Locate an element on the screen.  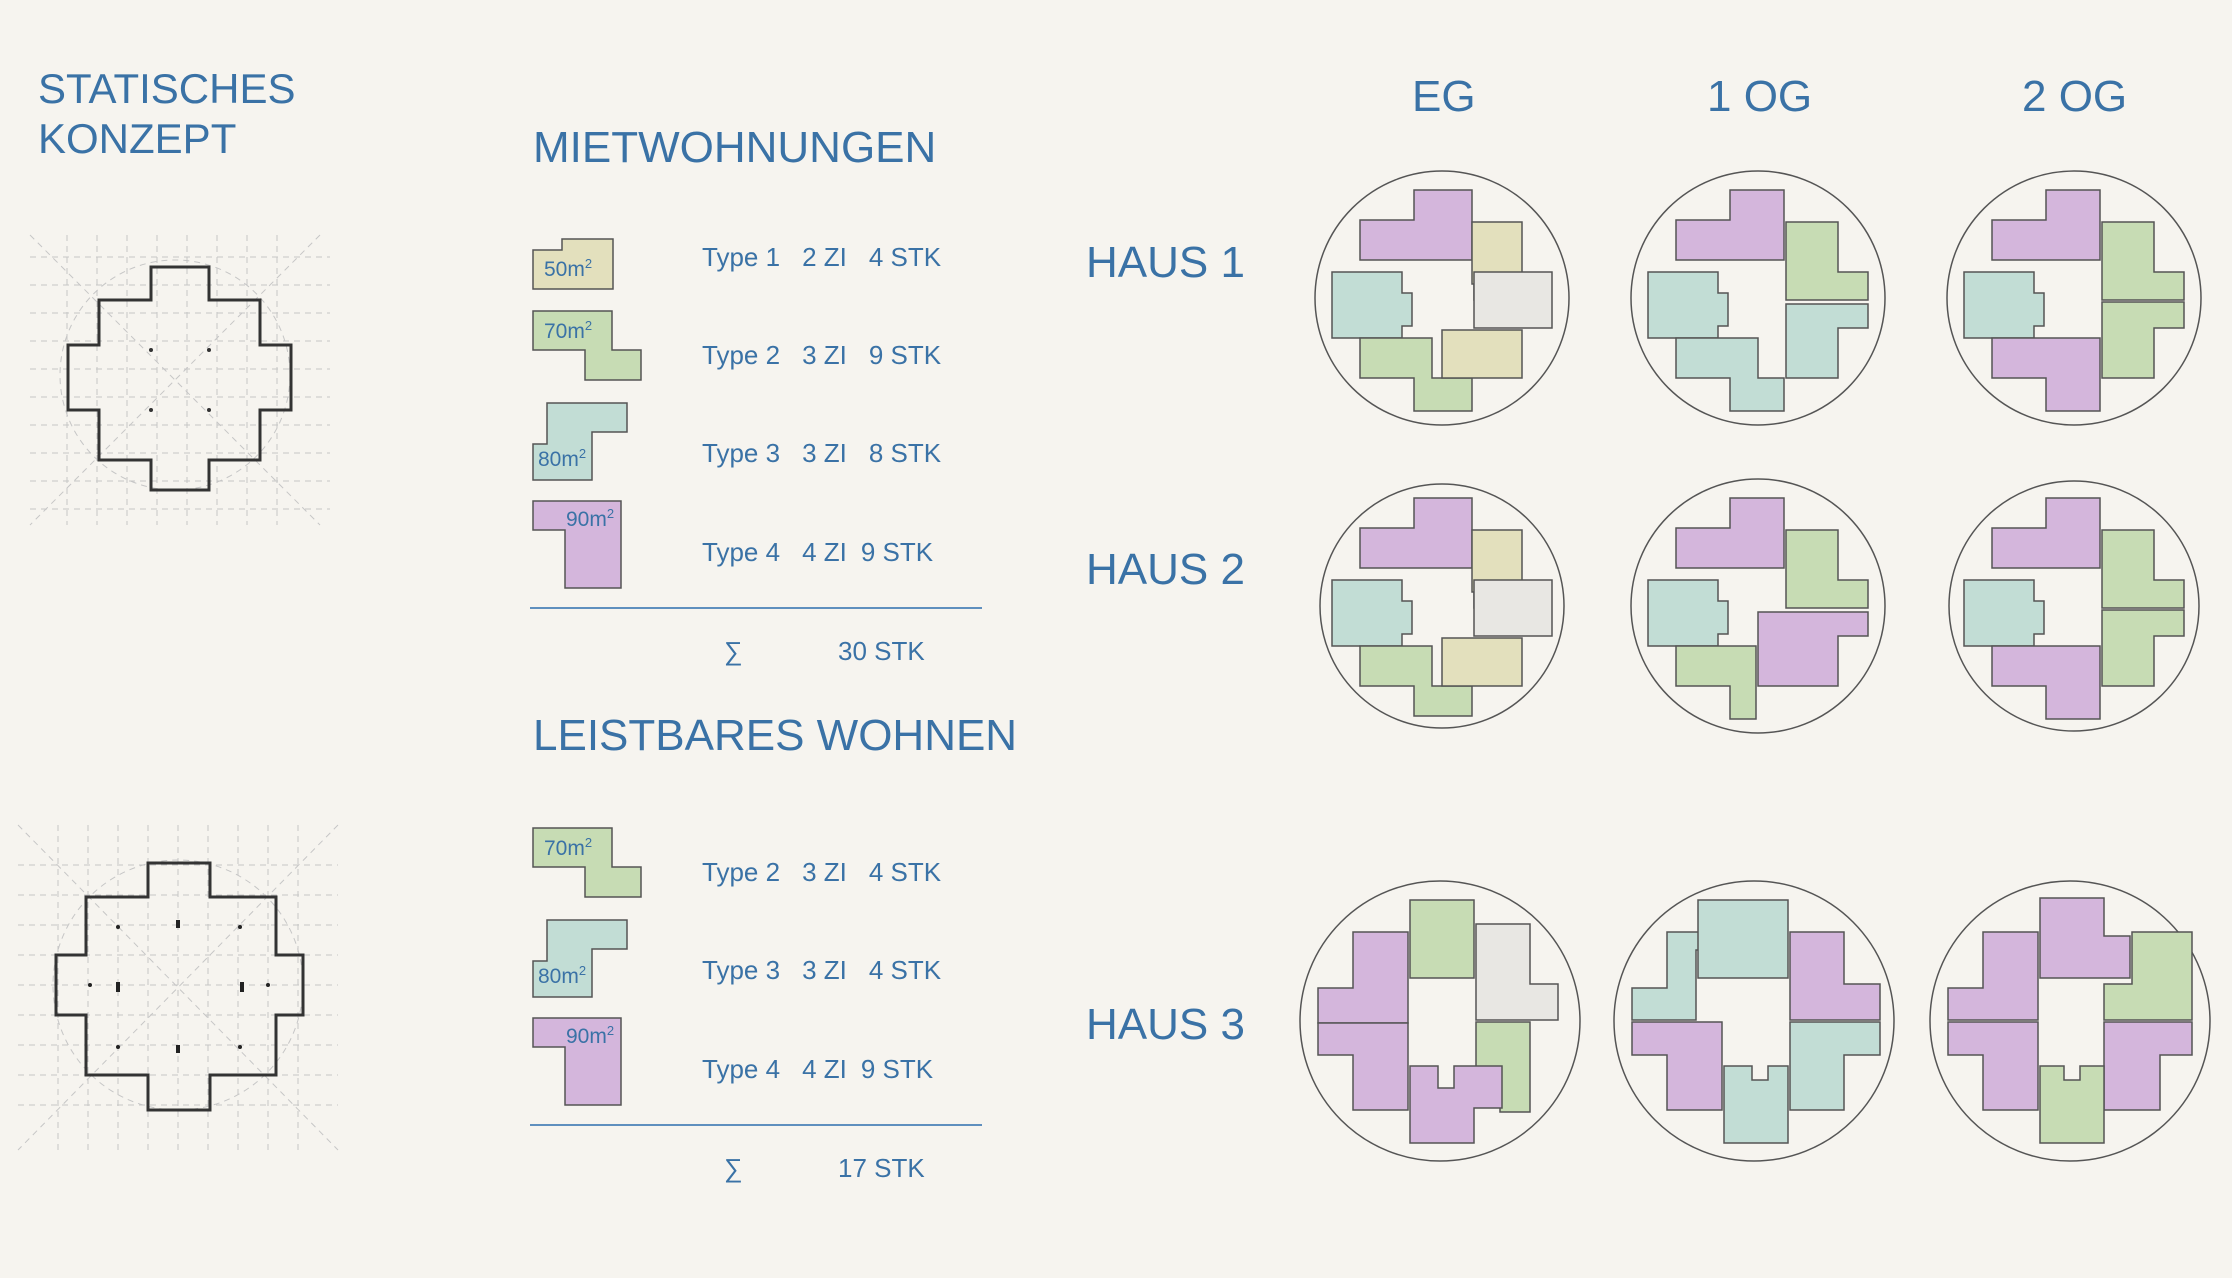
leist-title: LEISTBARES WOHNEN is located at coordinates (775, 735).